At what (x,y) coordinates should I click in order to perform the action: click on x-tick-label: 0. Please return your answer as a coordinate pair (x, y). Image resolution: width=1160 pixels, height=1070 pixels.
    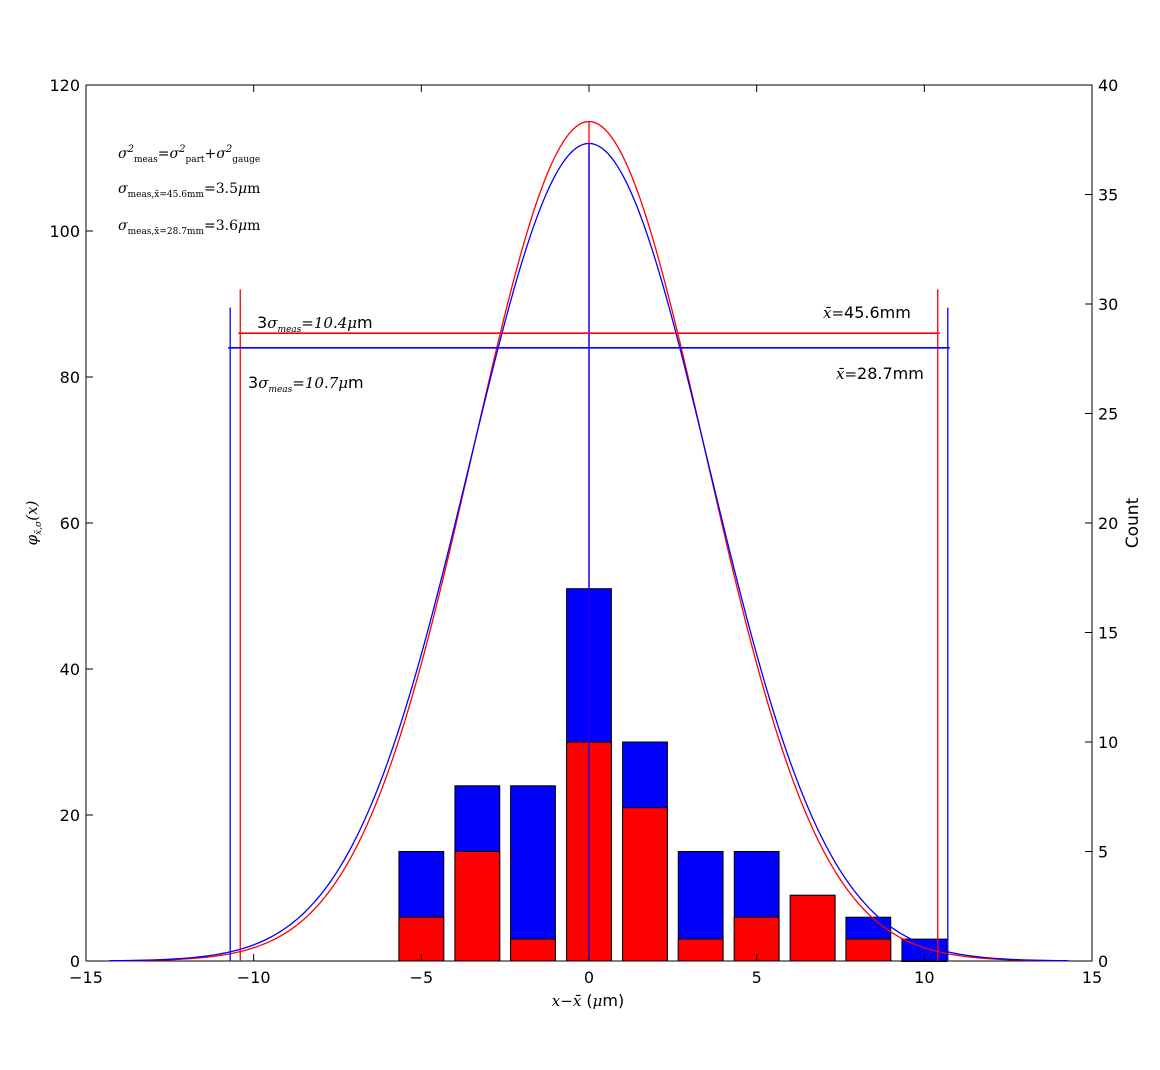
    Looking at the image, I should click on (589, 977).